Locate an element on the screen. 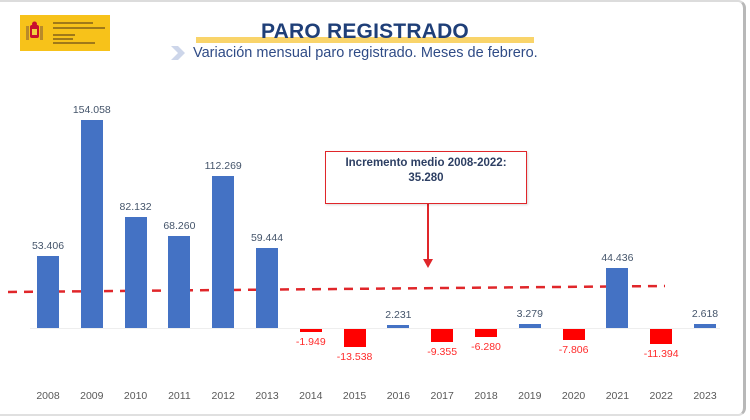 The height and width of the screenshot is (420, 750). chevron-right-icon is located at coordinates (178, 53).